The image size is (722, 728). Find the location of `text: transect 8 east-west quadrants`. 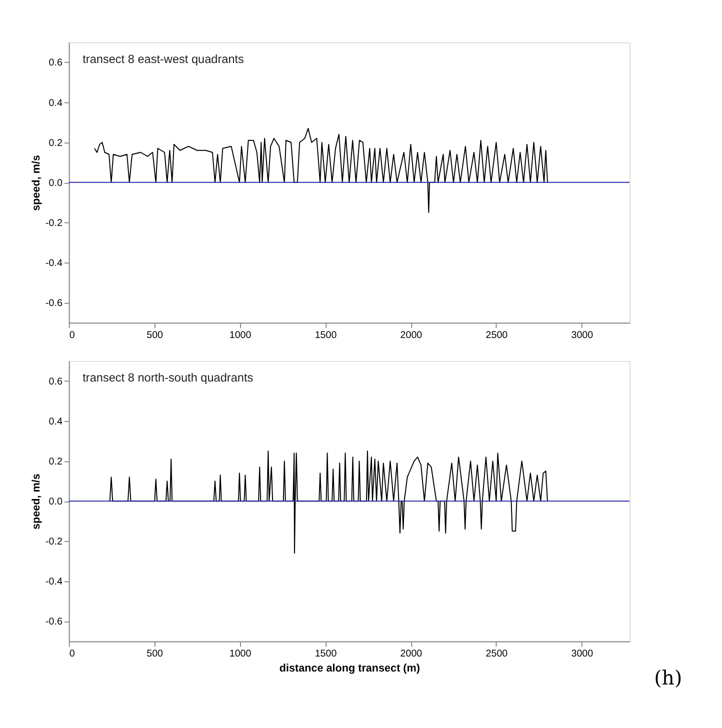

text: transect 8 east-west quadrants is located at coordinates (163, 59).